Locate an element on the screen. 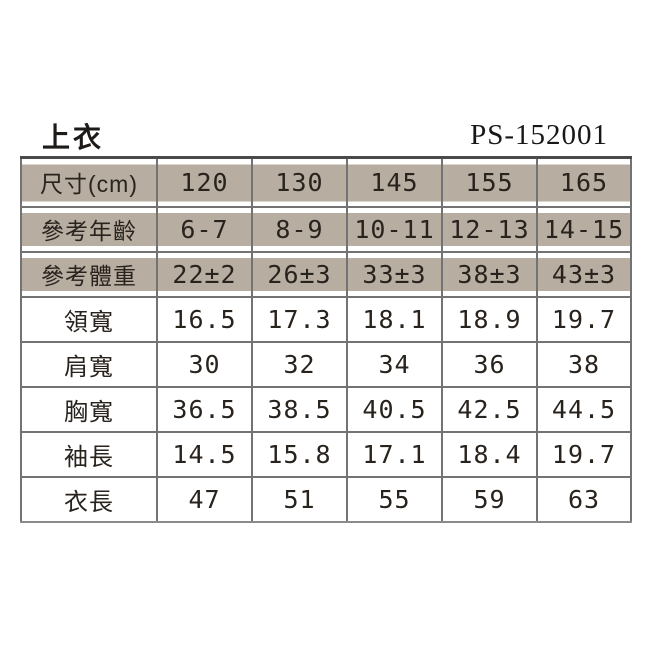  size-value-cell: 17.3 is located at coordinates (299, 319).